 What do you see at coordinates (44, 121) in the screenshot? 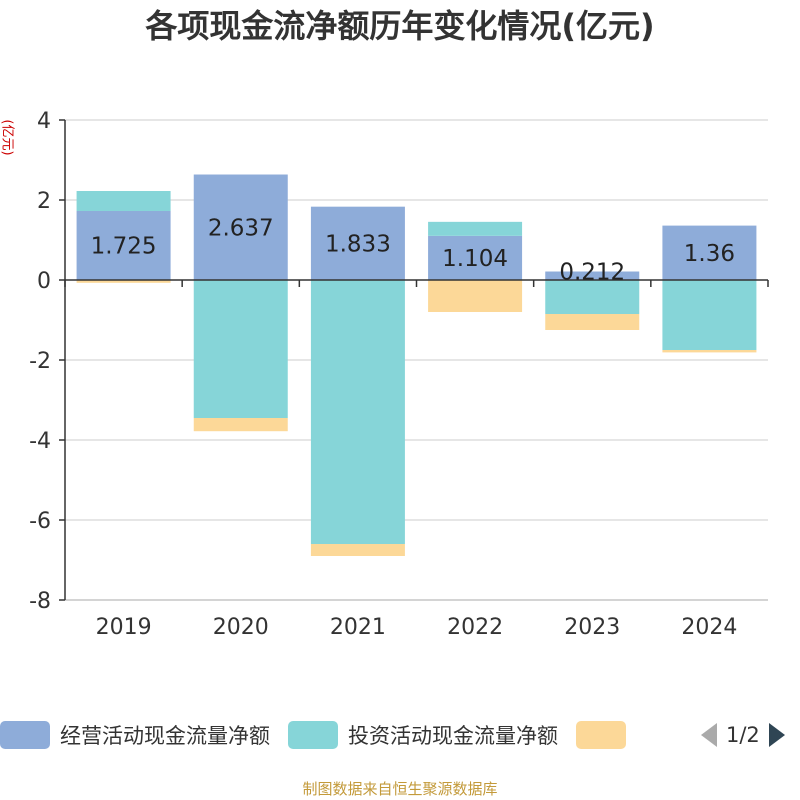
I see `y-tick-label: 4` at bounding box center [44, 121].